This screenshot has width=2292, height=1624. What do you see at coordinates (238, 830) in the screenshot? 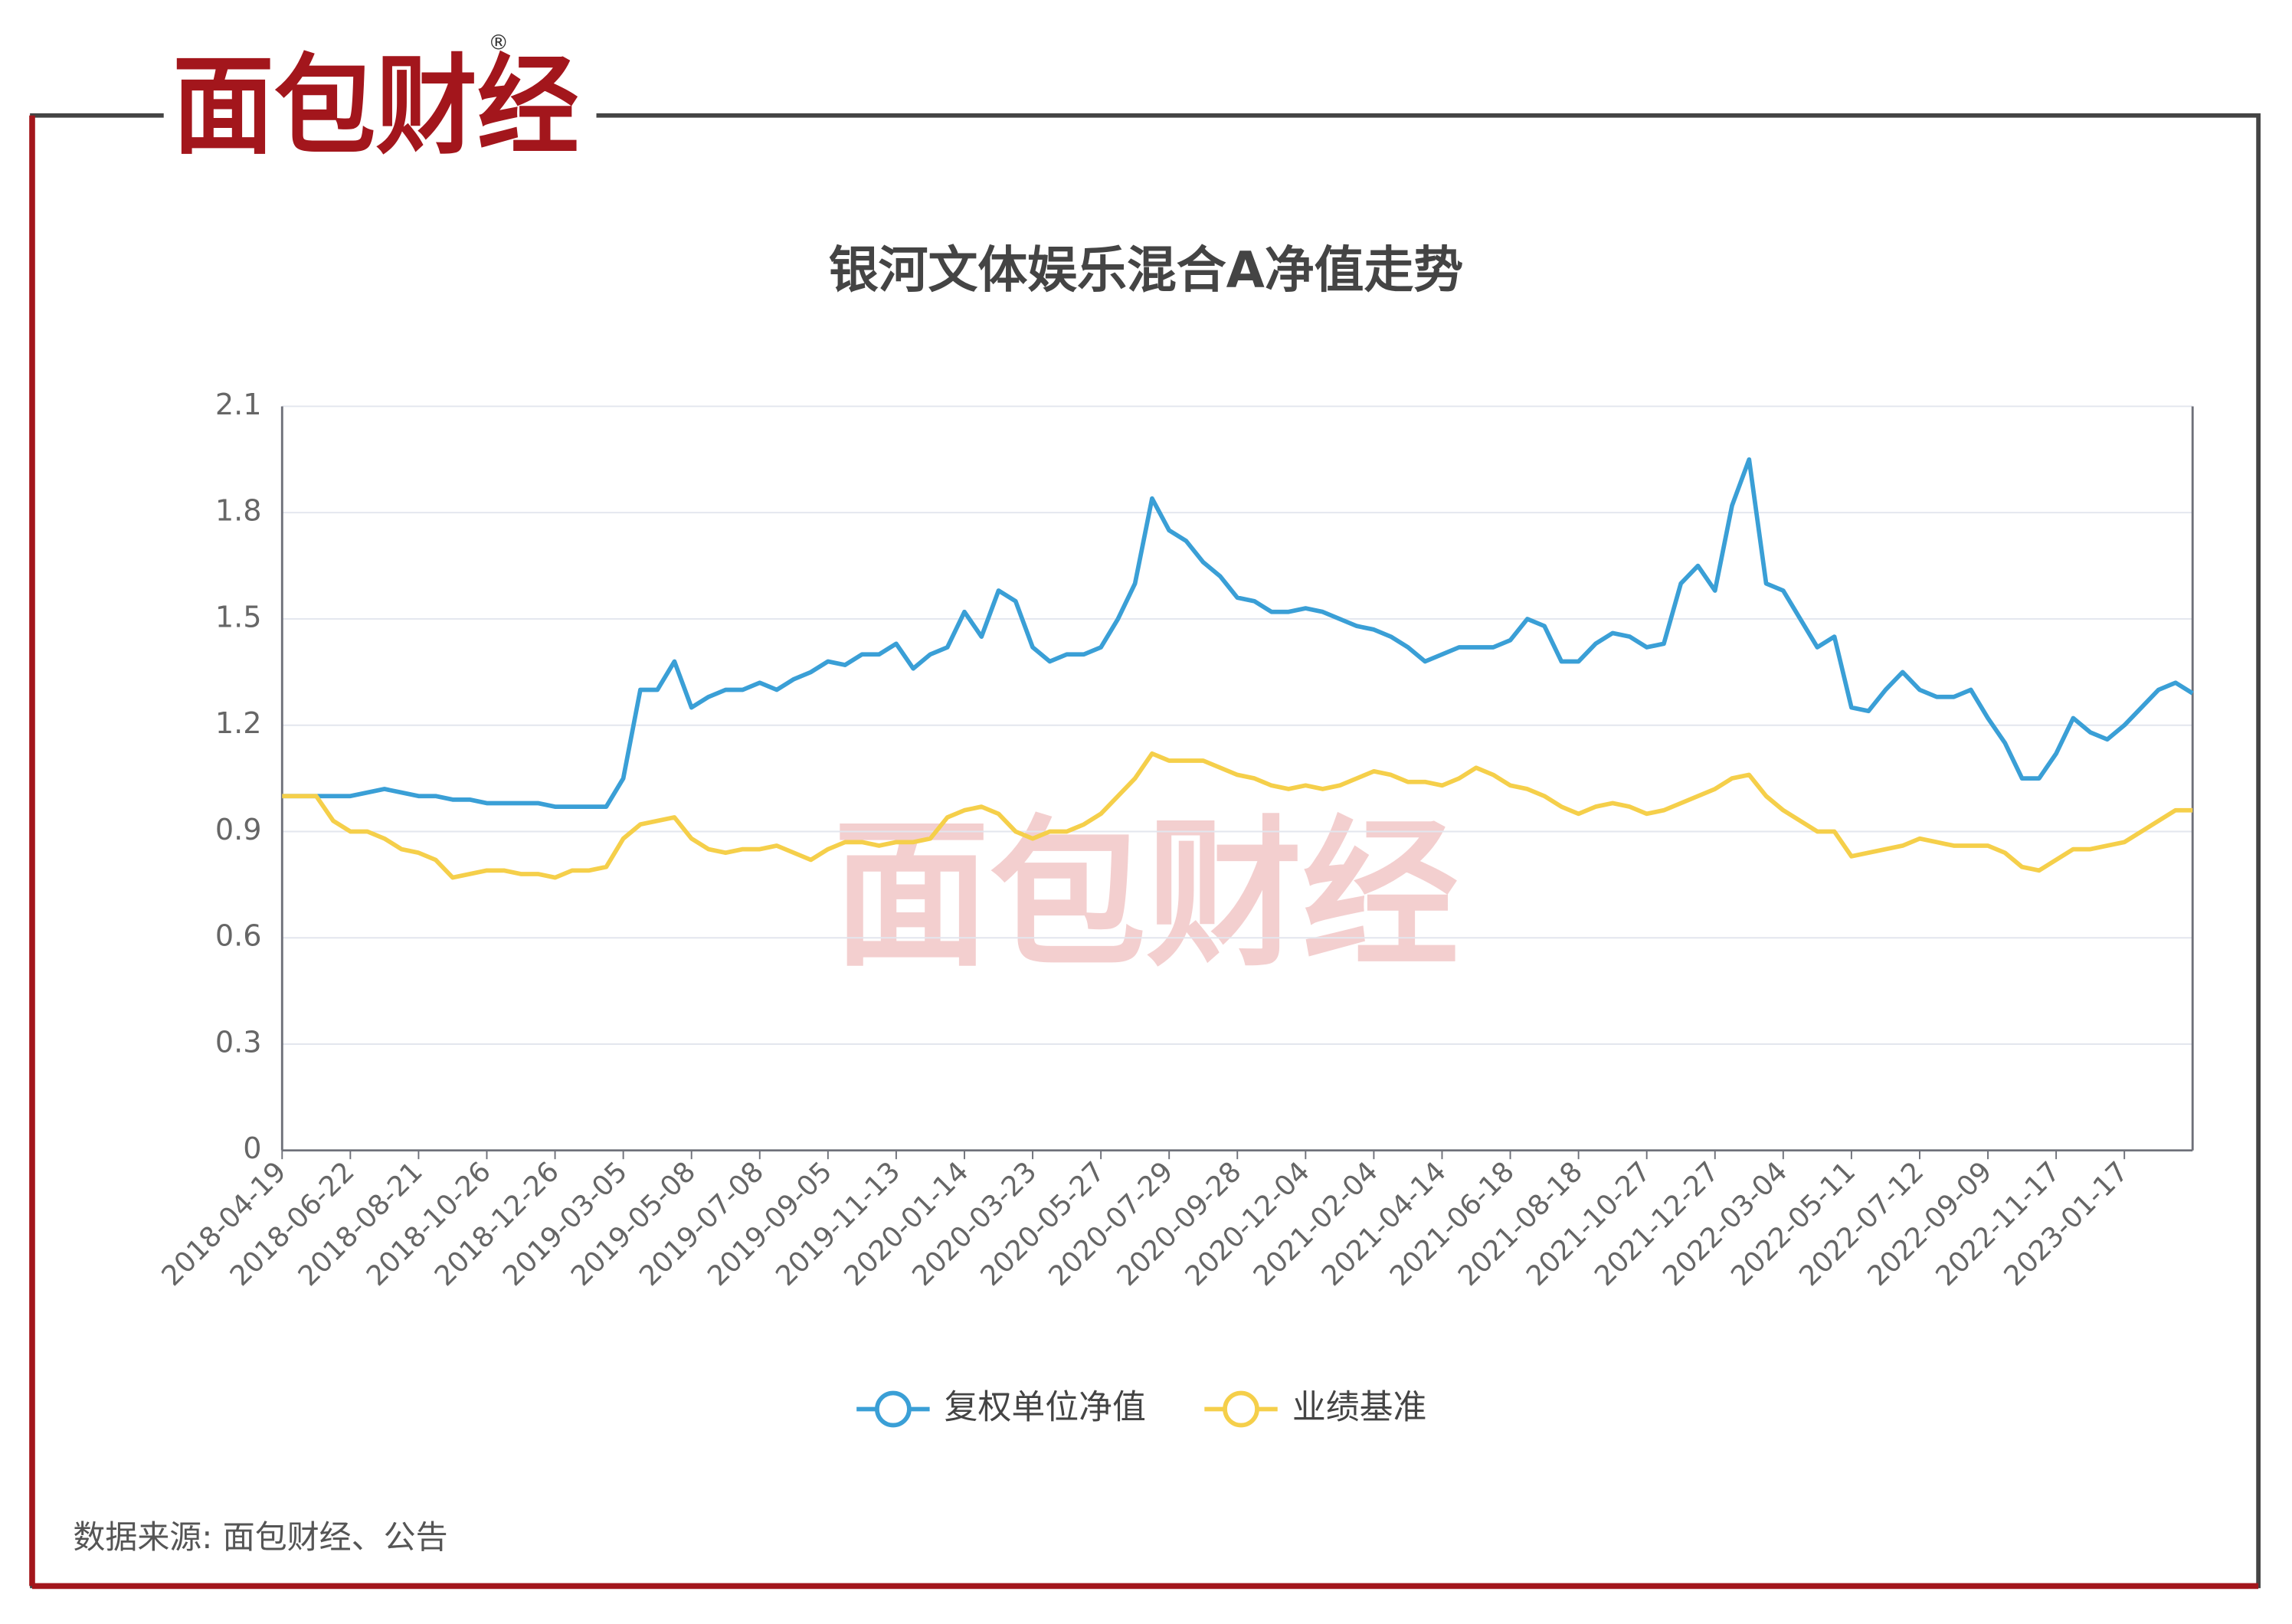
I see `y-tick-label: 0.9` at bounding box center [238, 830].